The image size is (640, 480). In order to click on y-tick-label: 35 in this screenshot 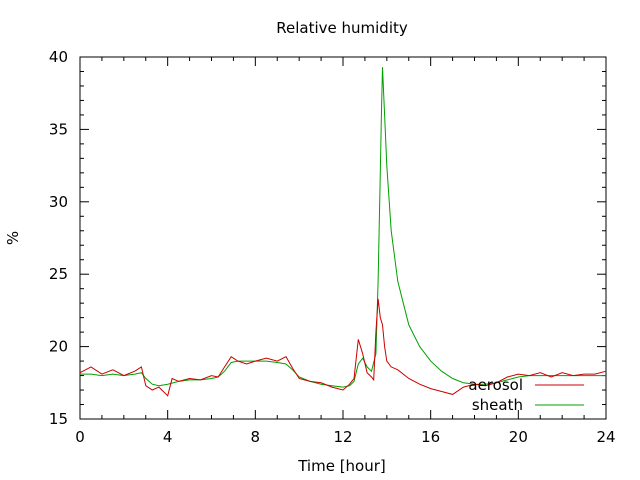, I will do `click(58, 129)`.